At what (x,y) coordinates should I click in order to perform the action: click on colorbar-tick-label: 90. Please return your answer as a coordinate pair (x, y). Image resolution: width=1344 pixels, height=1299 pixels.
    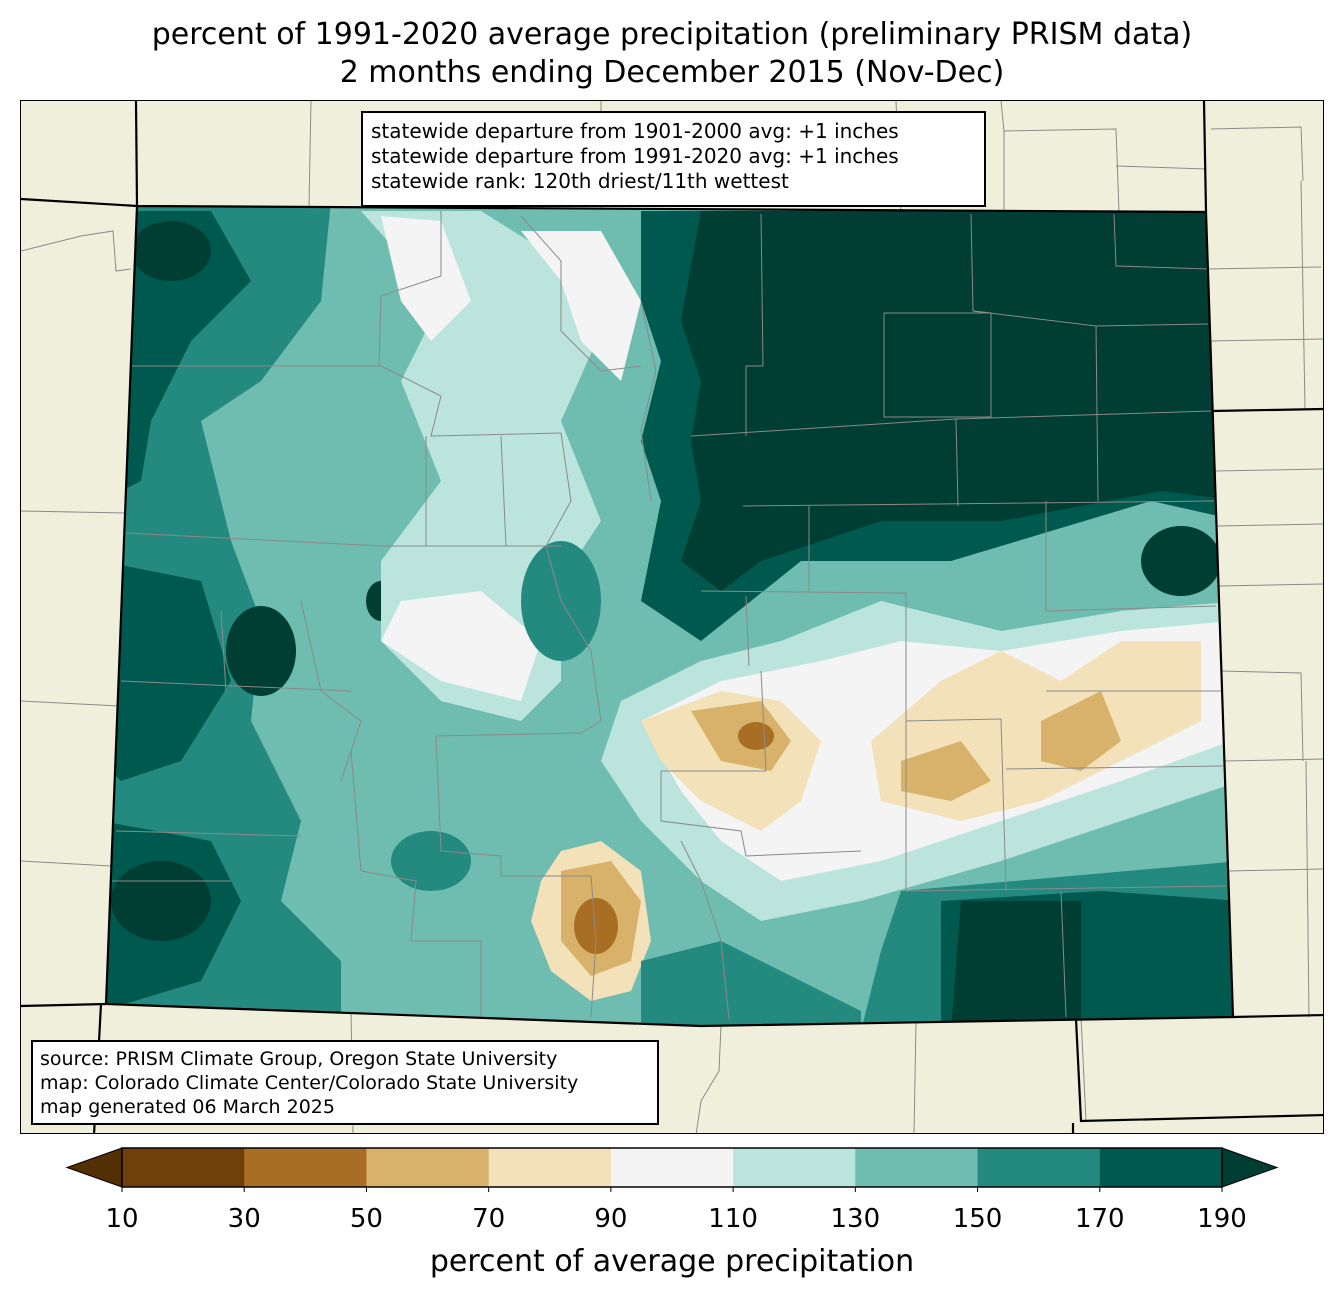
    Looking at the image, I should click on (611, 1219).